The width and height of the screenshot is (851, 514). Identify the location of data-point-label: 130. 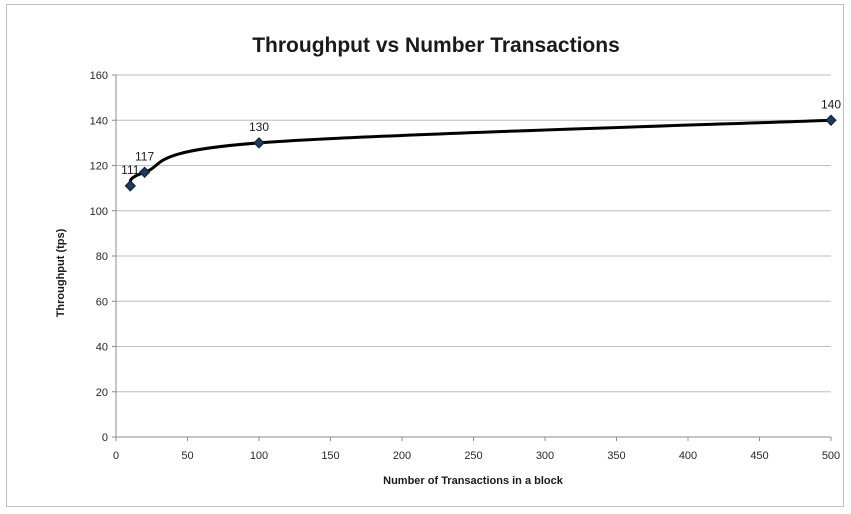
(259, 127).